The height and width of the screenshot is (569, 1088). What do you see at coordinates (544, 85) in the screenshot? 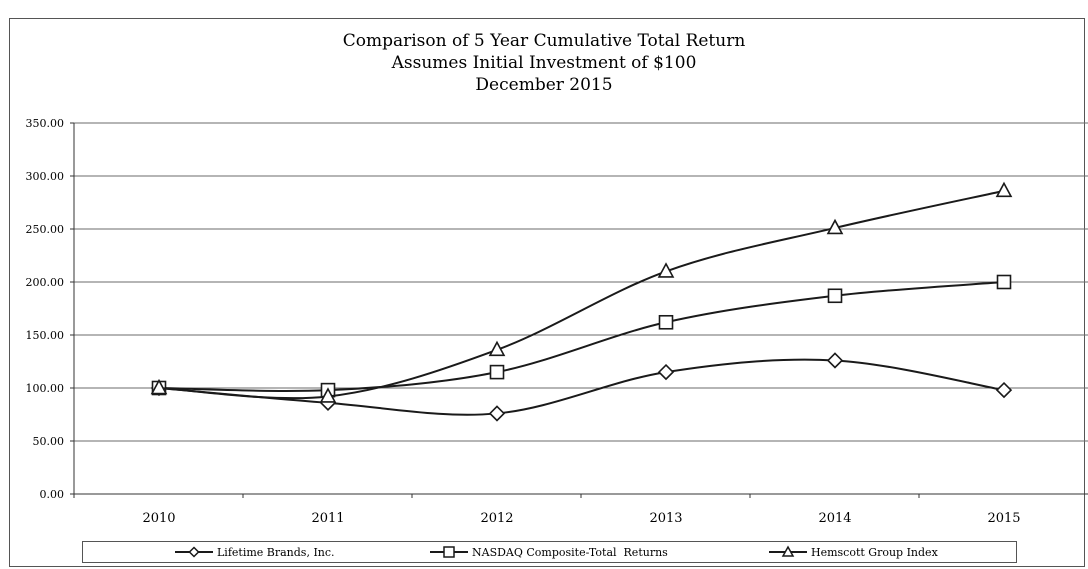
I see `chart-title-line-3: December 2015` at bounding box center [544, 85].